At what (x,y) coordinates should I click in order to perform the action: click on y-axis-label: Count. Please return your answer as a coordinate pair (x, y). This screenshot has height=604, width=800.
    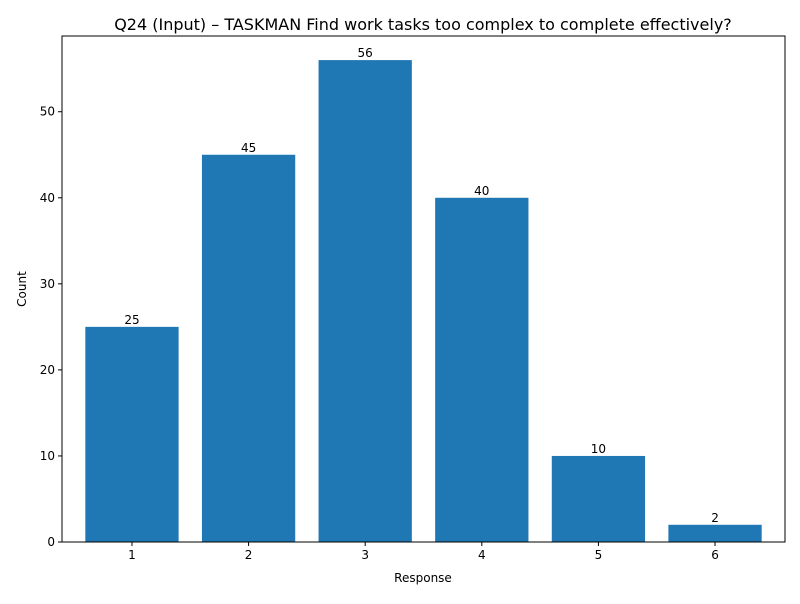
    Looking at the image, I should click on (22, 289).